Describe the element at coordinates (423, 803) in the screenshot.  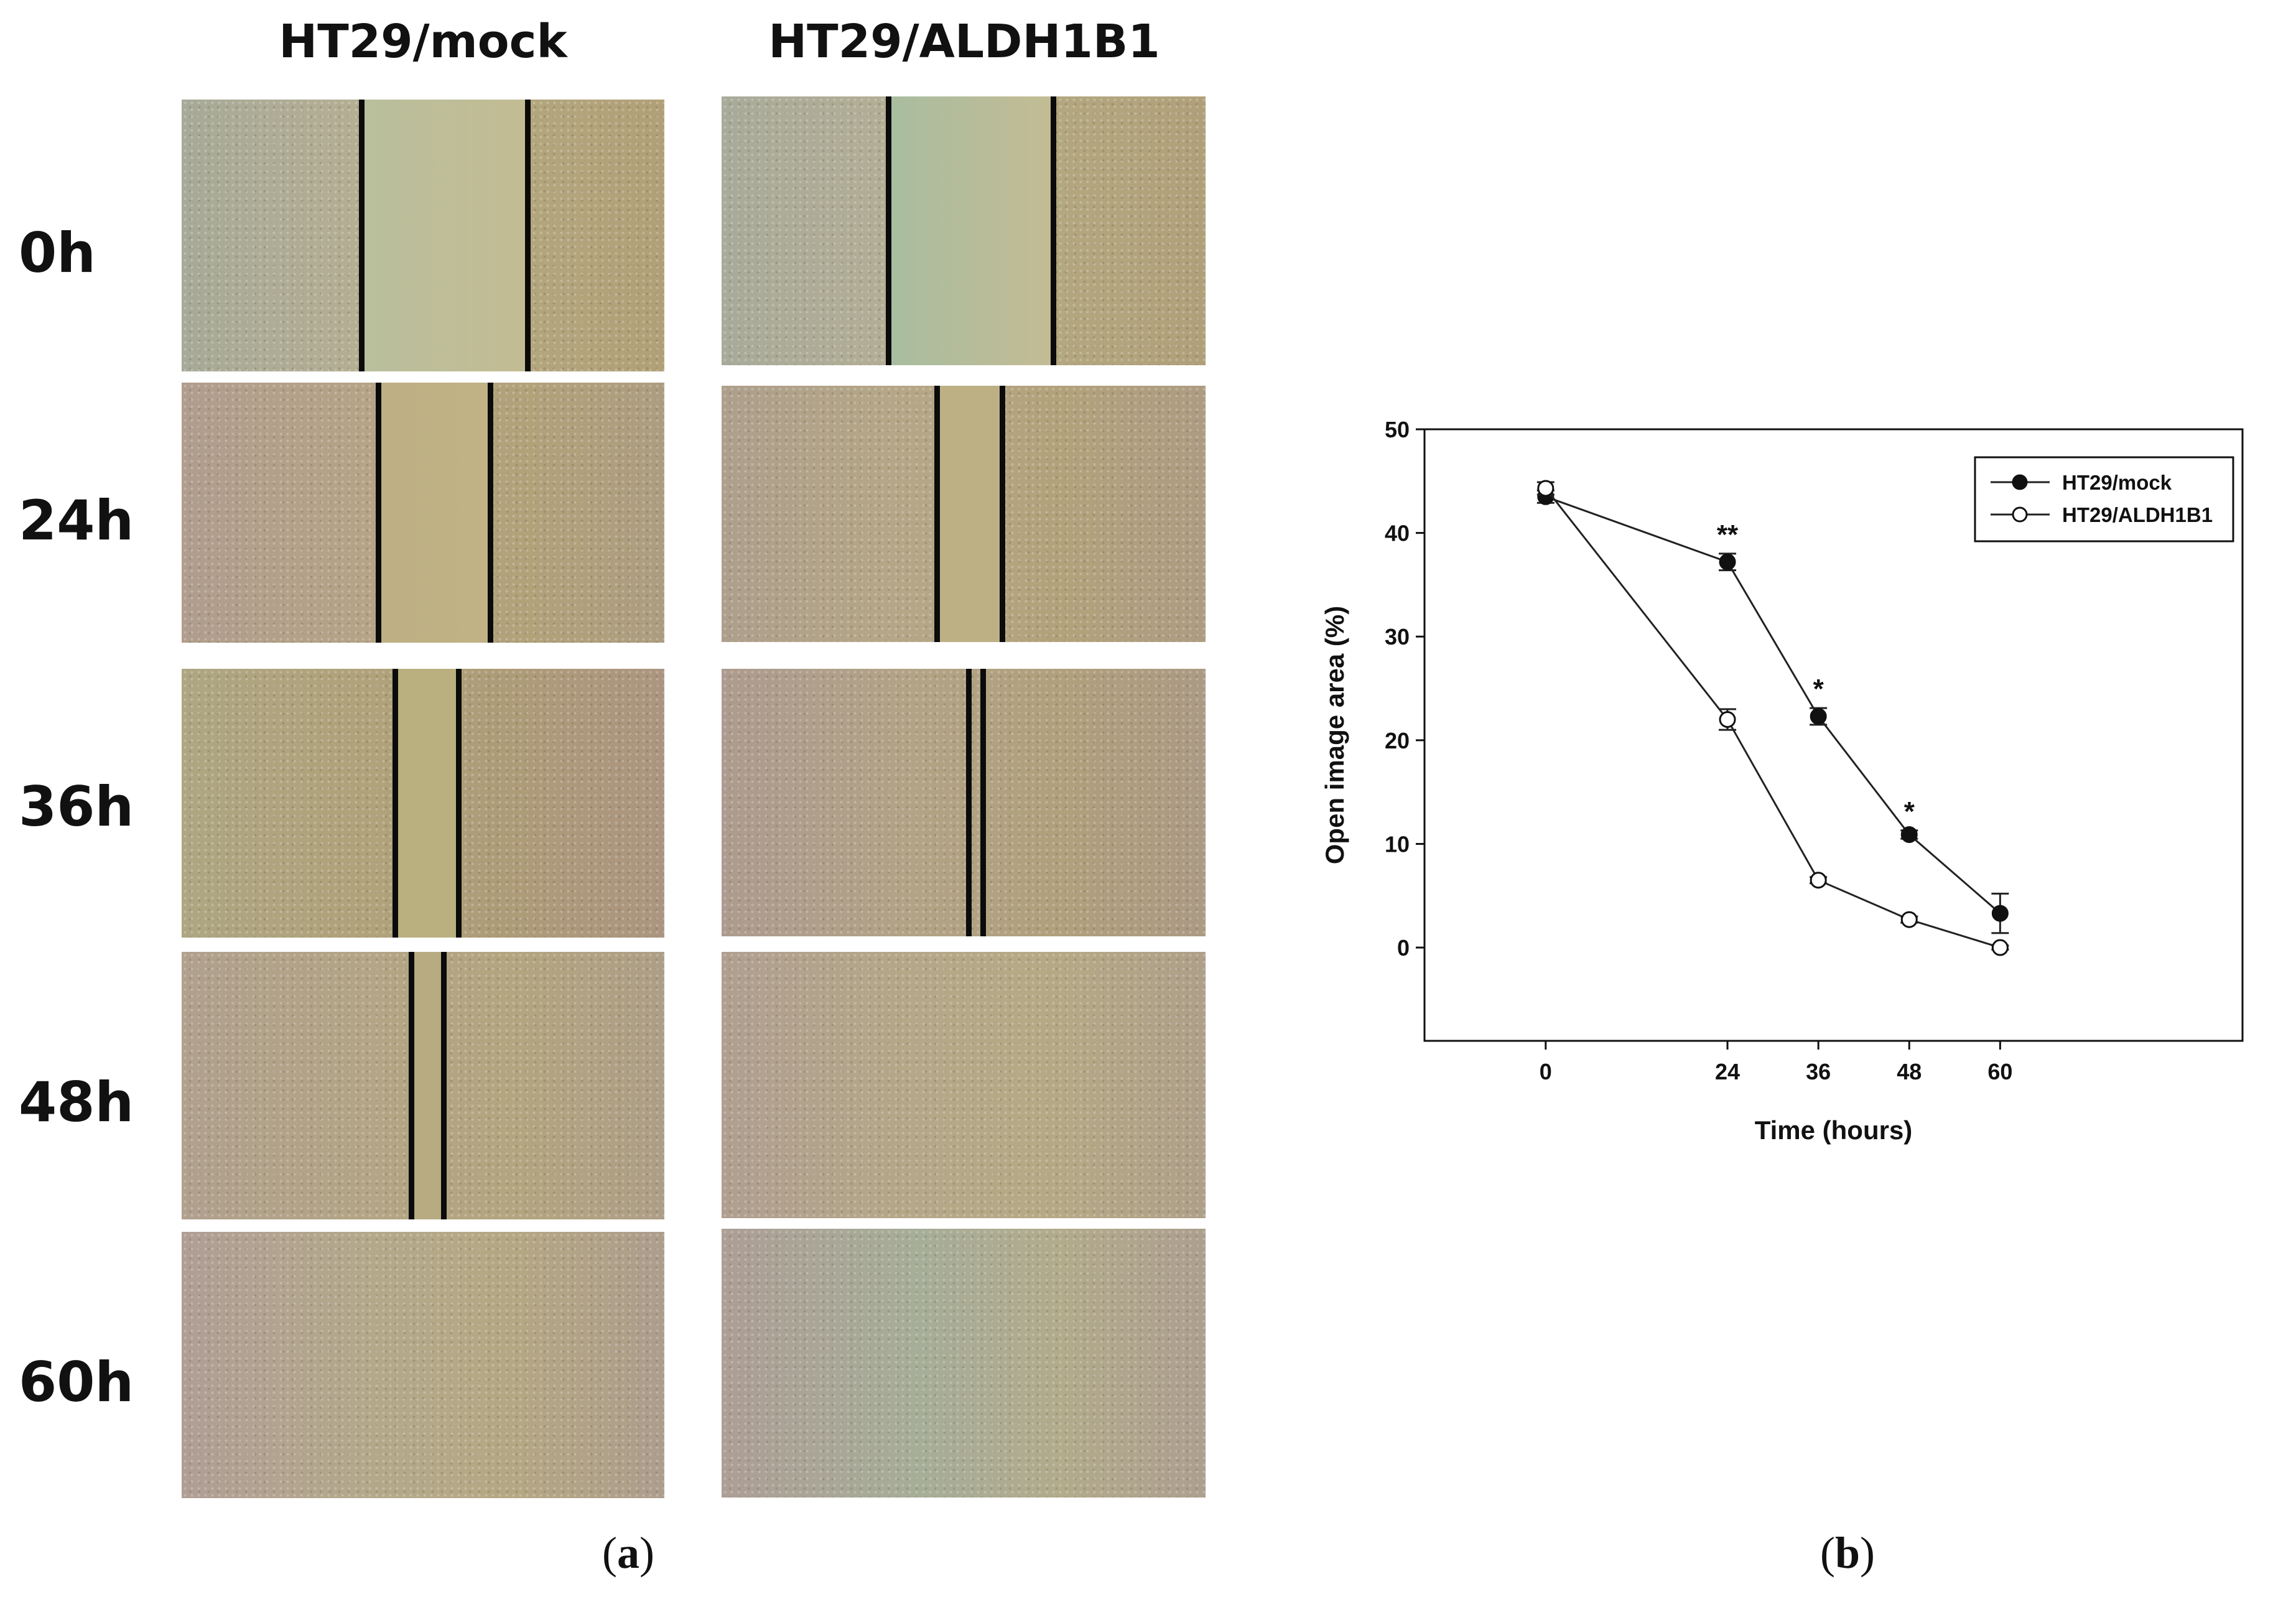
I see `micrograph-mock-36h` at that location.